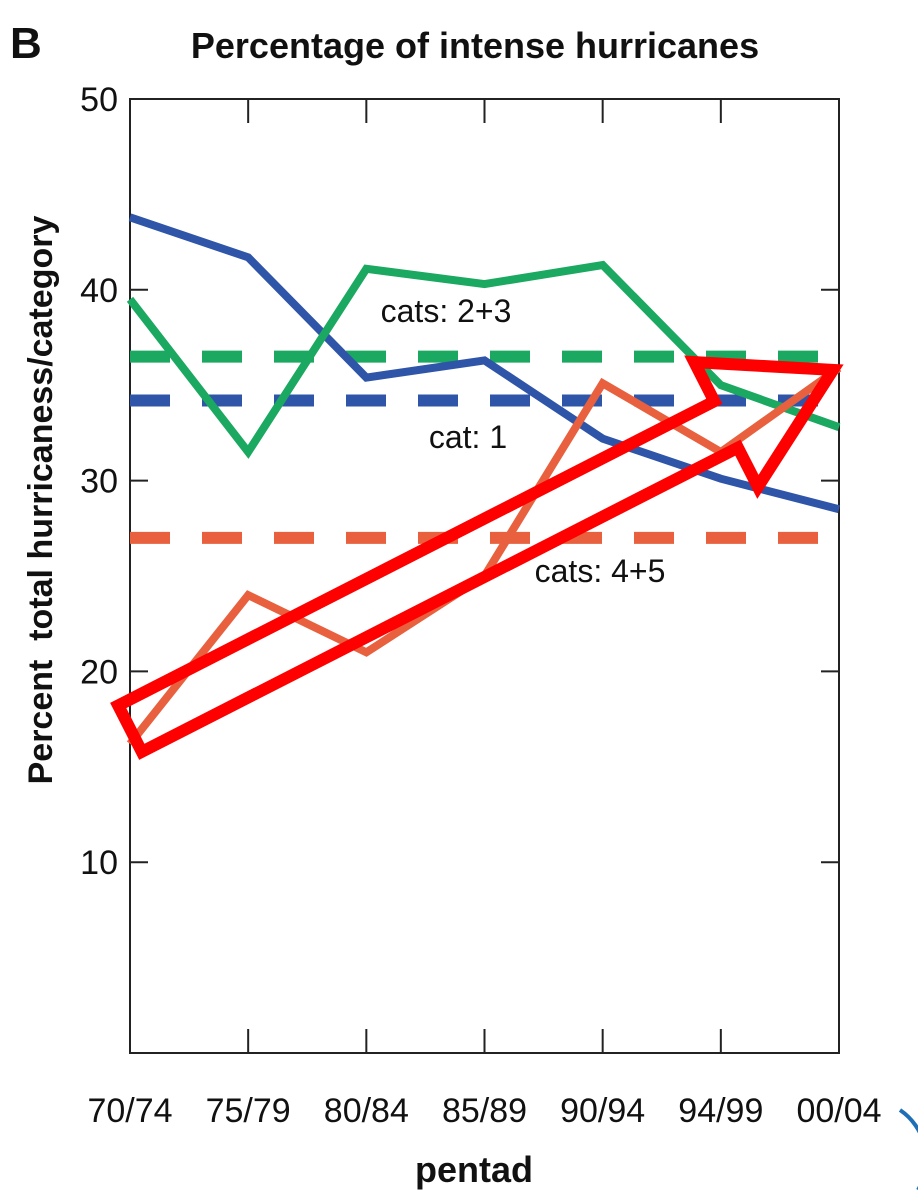 This screenshot has width=918, height=1198. I want to click on y-tick-label: 40, so click(99, 291).